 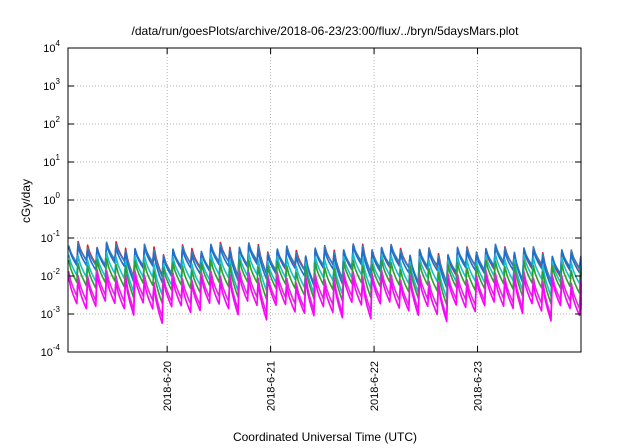 I want to click on y-tick-label-exponent: 3, so click(x=58, y=81).